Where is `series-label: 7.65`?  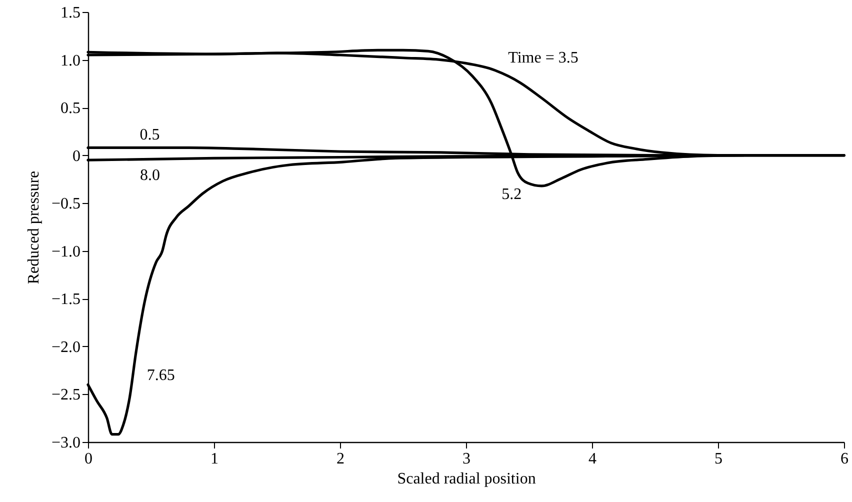 series-label: 7.65 is located at coordinates (160, 375).